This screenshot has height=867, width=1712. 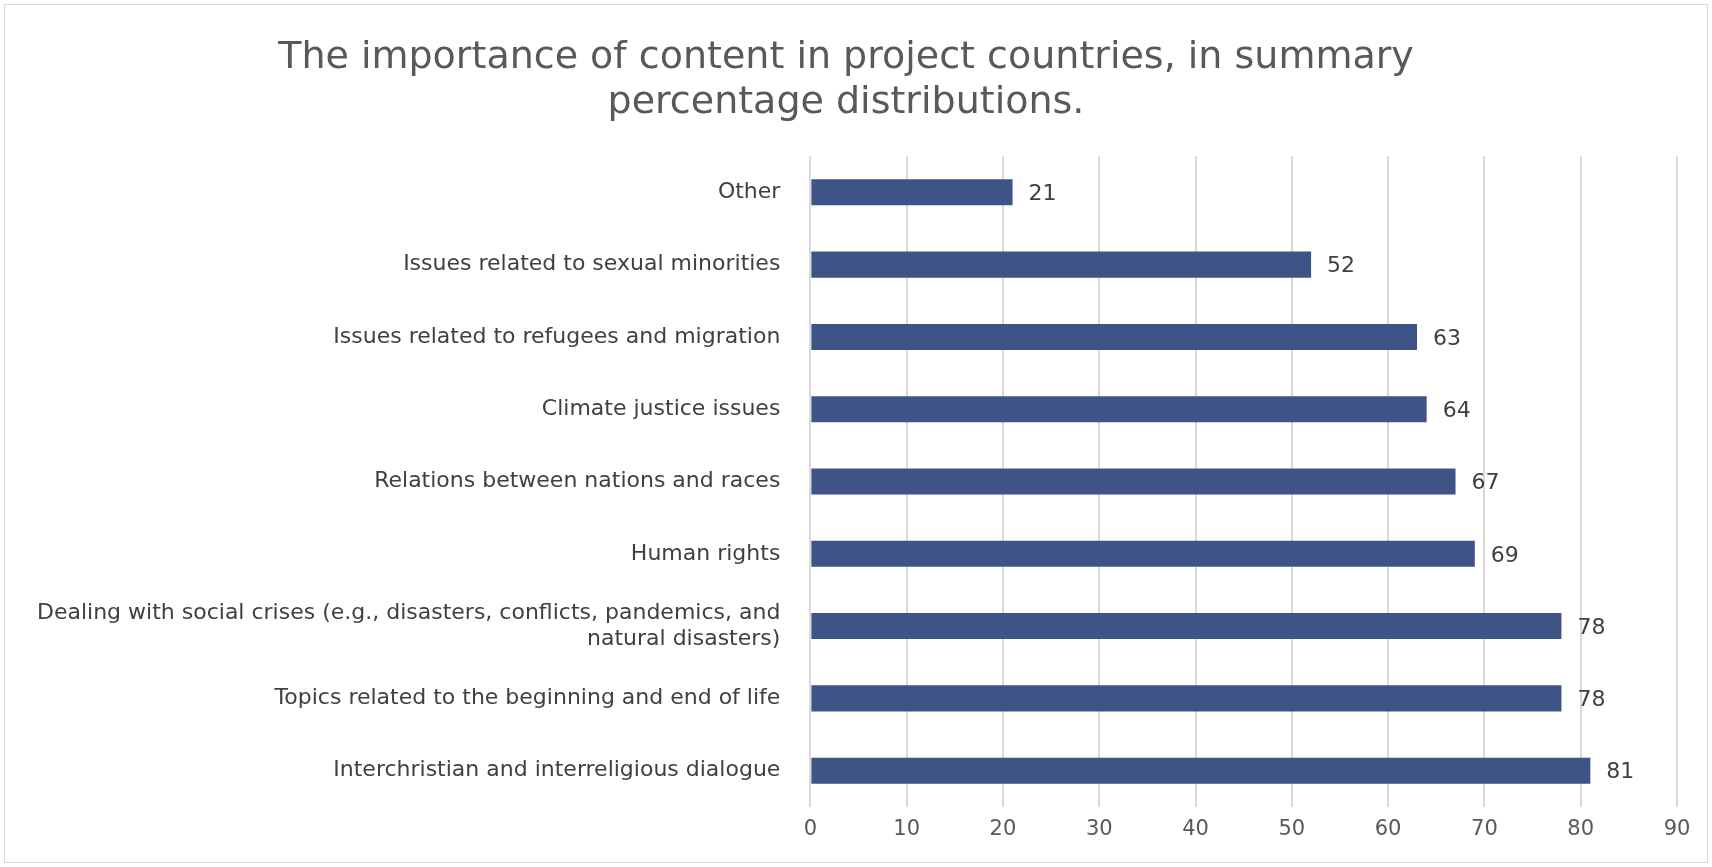 What do you see at coordinates (1195, 827) in the screenshot?
I see `x-tick-label: 40` at bounding box center [1195, 827].